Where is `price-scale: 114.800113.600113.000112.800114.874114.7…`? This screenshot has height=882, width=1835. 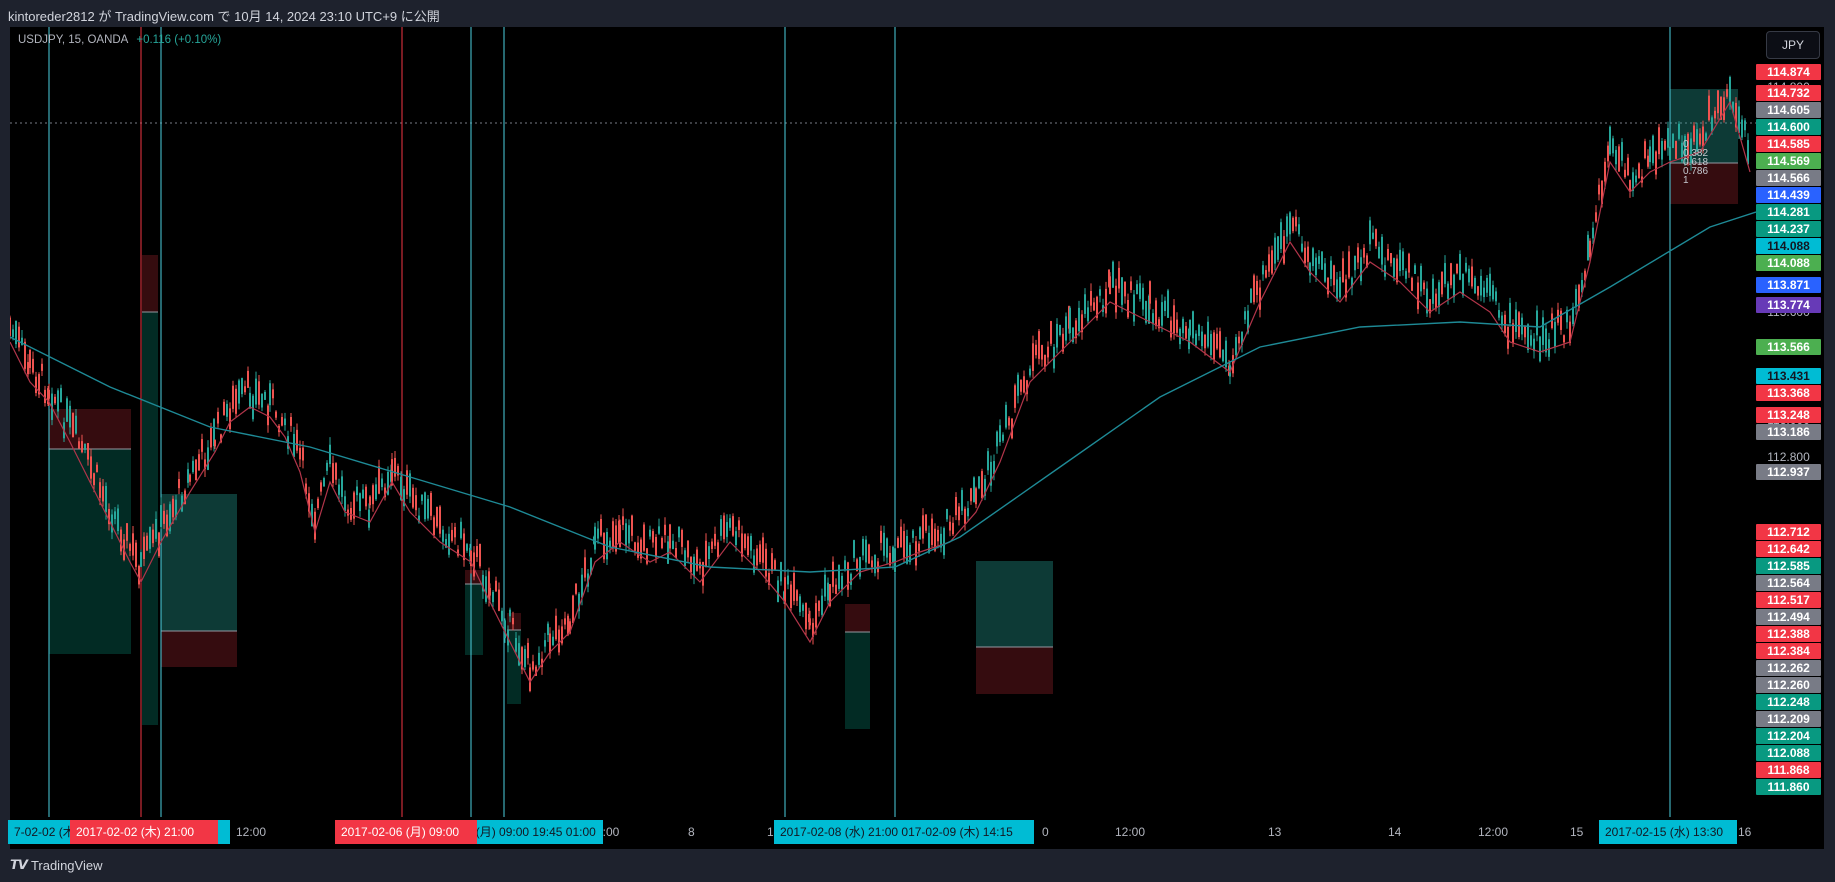 price-scale: 114.800113.600113.000112.800114.874114.7… is located at coordinates (1790, 422).